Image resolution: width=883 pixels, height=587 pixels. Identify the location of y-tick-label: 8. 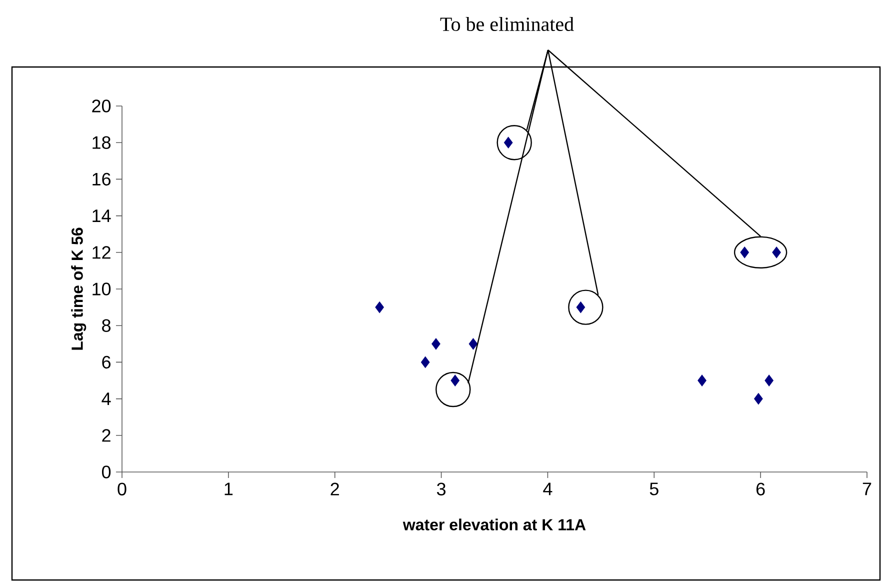
(106, 325).